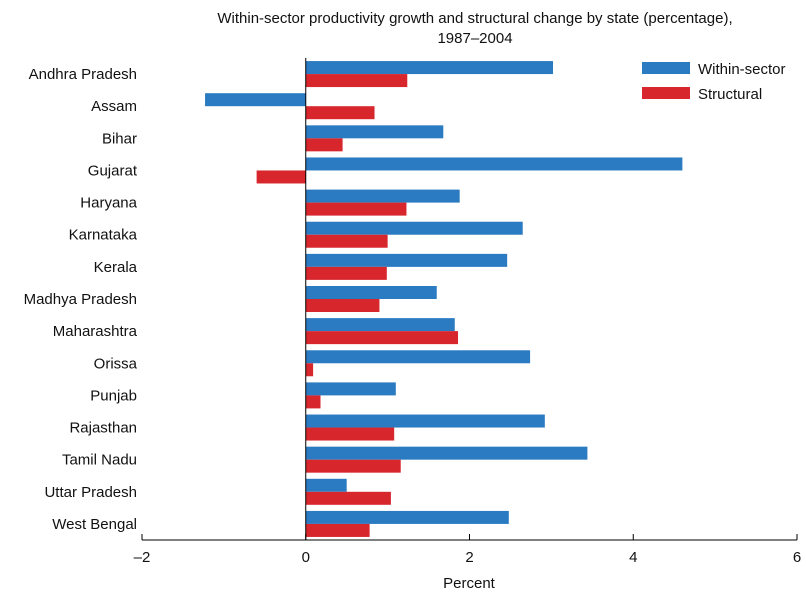  Describe the element at coordinates (742, 69) in the screenshot. I see `legend-label-within-sector: Within-sector` at that location.